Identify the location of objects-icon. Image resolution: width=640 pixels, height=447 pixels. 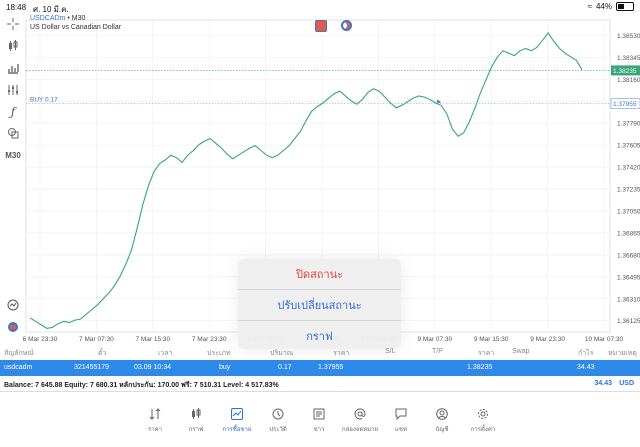
(13, 133).